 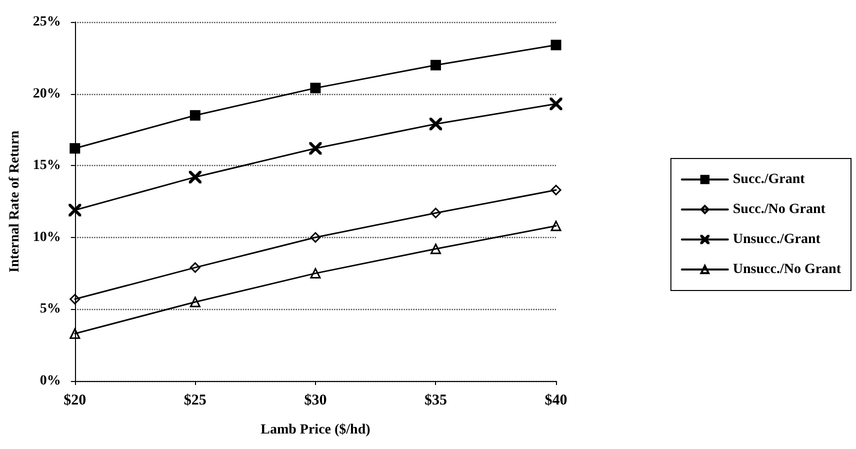 I want to click on x-tick-label: $40, so click(x=556, y=400).